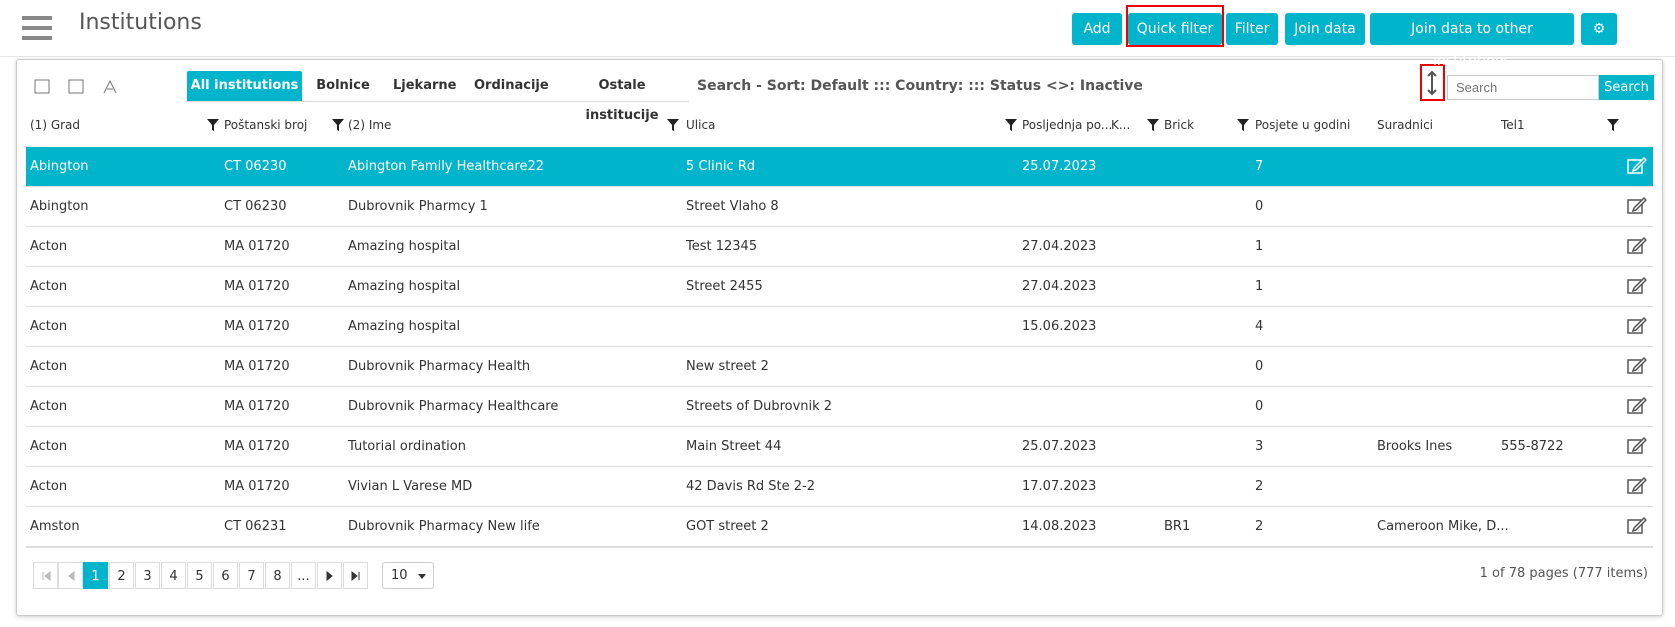  What do you see at coordinates (1059, 486) in the screenshot?
I see `table-cell: 17.07.2023` at bounding box center [1059, 486].